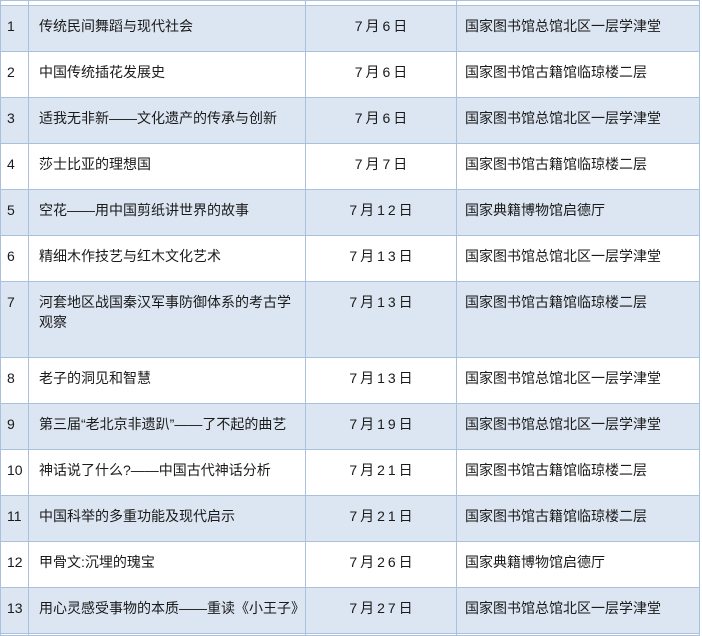  I want to click on event-title: 用心灵感受事物的本质——重读《小王子》, so click(167, 611).